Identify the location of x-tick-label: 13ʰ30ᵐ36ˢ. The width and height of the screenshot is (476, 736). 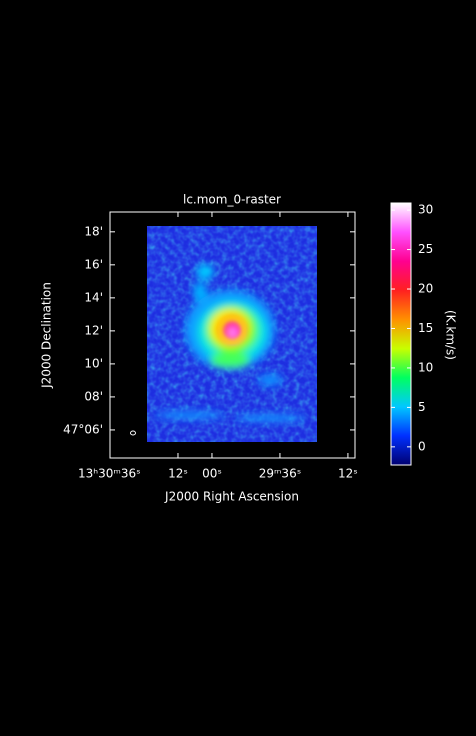
(109, 474).